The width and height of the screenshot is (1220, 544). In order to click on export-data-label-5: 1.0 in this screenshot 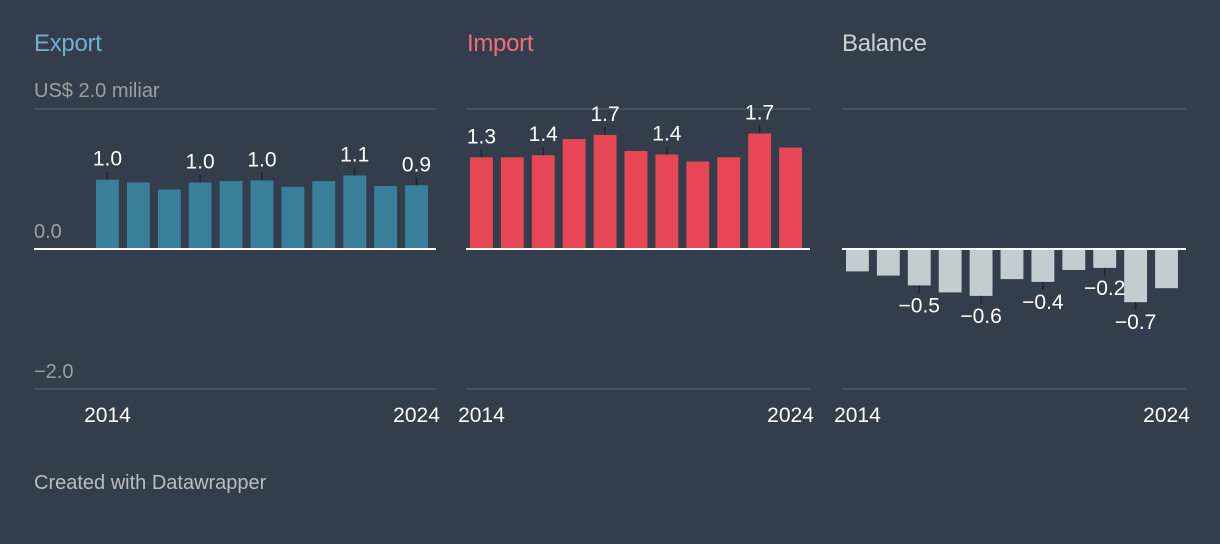, I will do `click(261, 159)`.